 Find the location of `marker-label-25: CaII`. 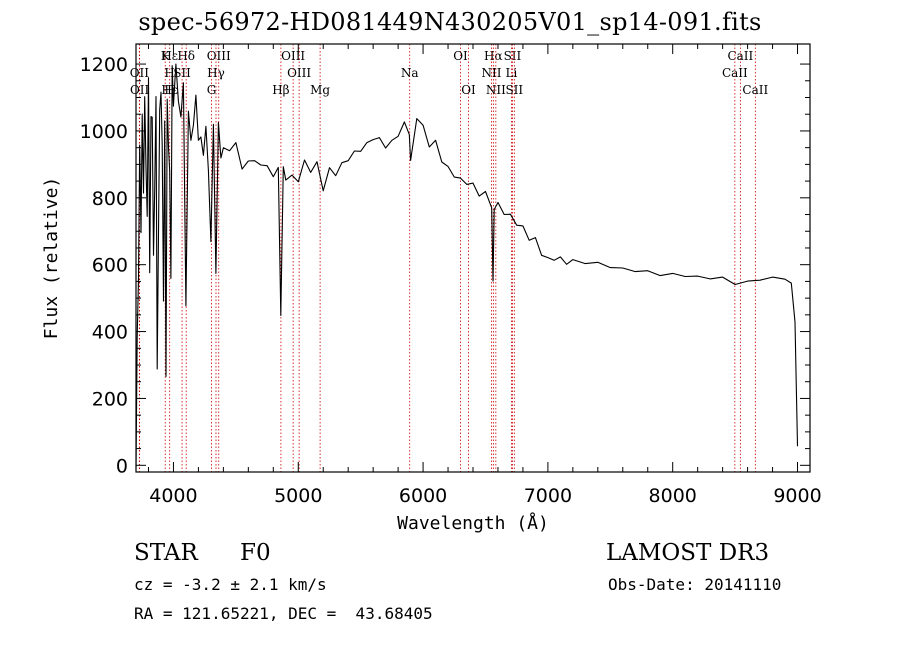

marker-label-25: CaII is located at coordinates (740, 56).